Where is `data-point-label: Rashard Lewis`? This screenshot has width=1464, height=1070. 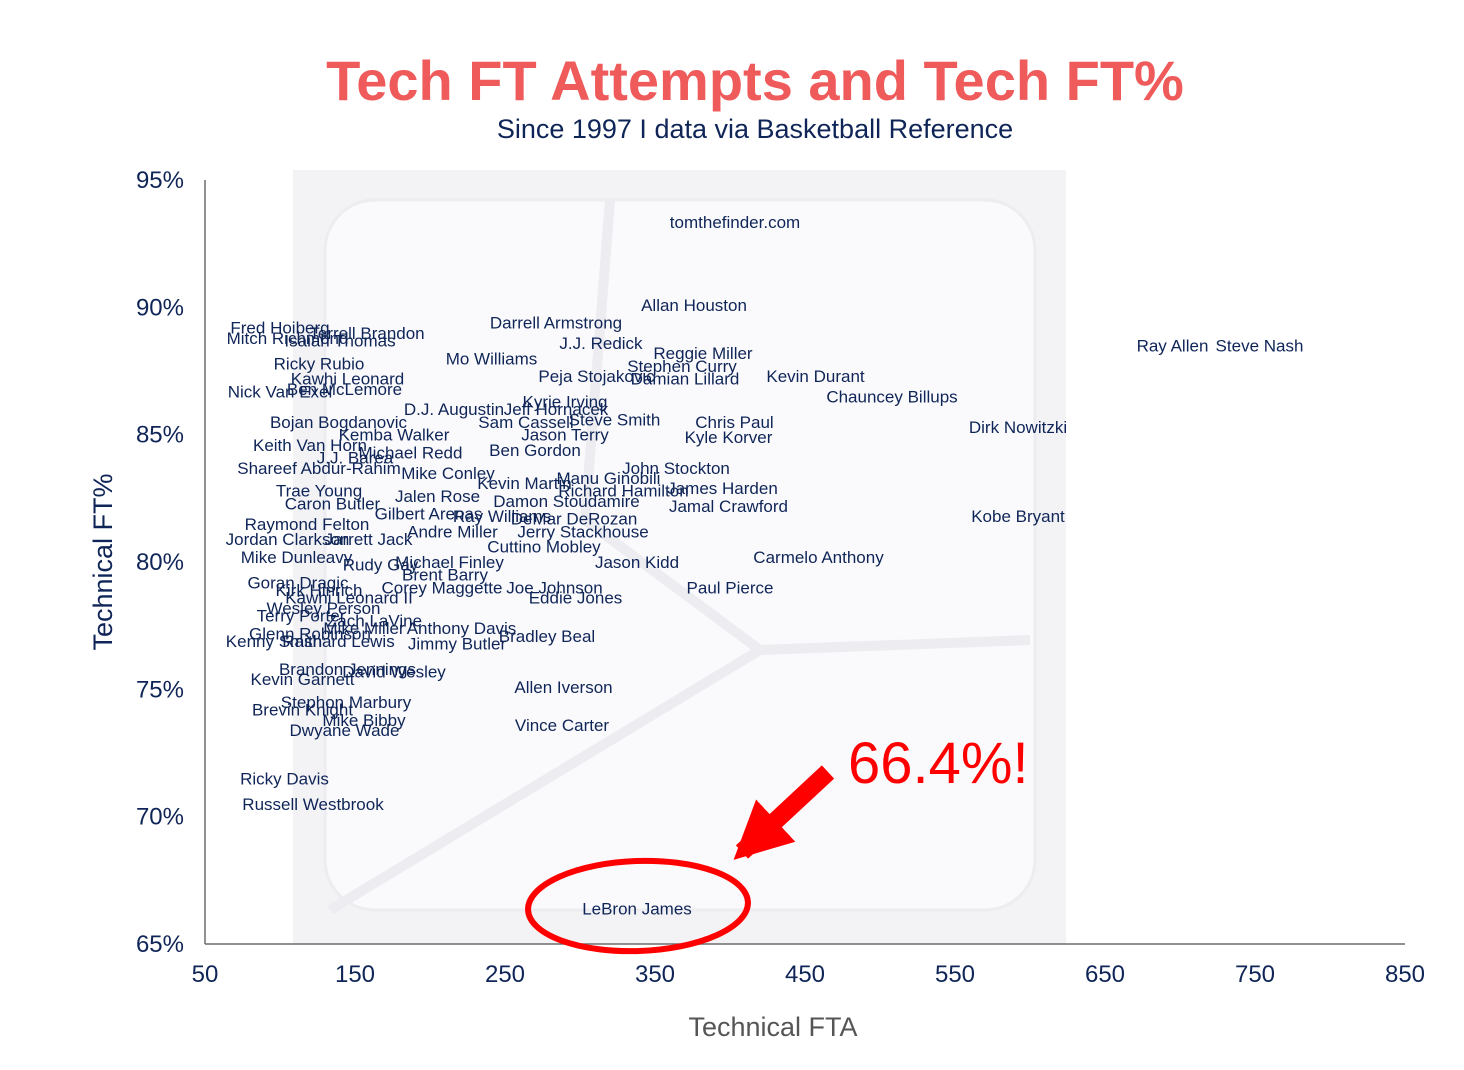 data-point-label: Rashard Lewis is located at coordinates (338, 641).